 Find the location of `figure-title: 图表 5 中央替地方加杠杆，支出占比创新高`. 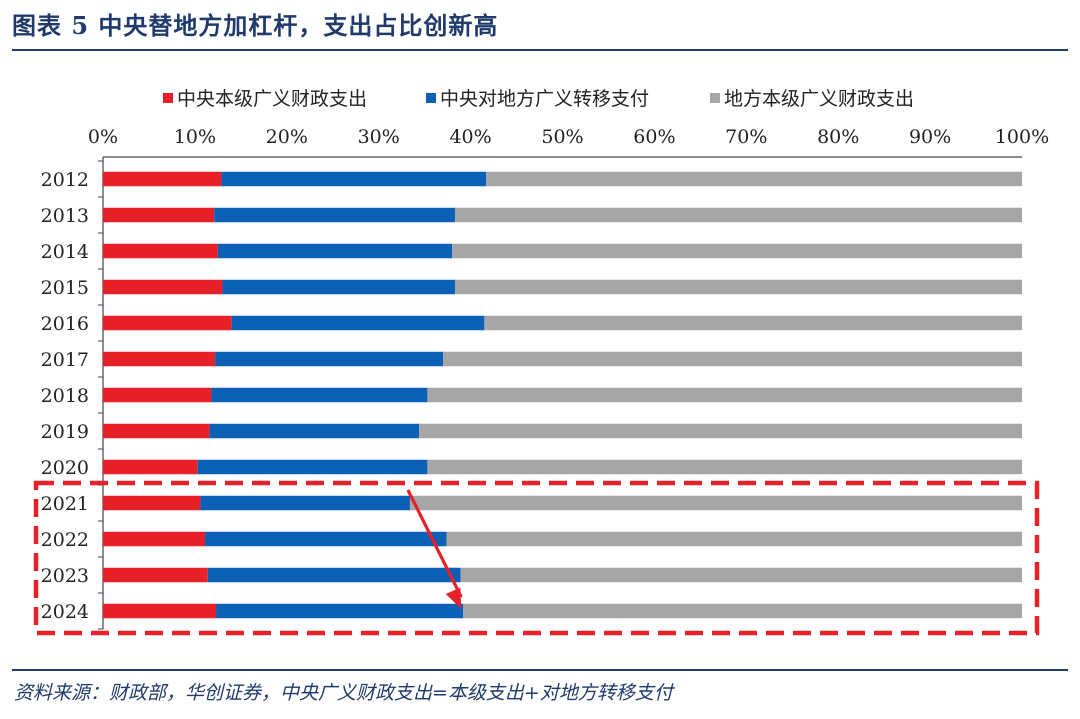

figure-title: 图表 5 中央替地方加杠杆，支出占比创新高 is located at coordinates (255, 25).